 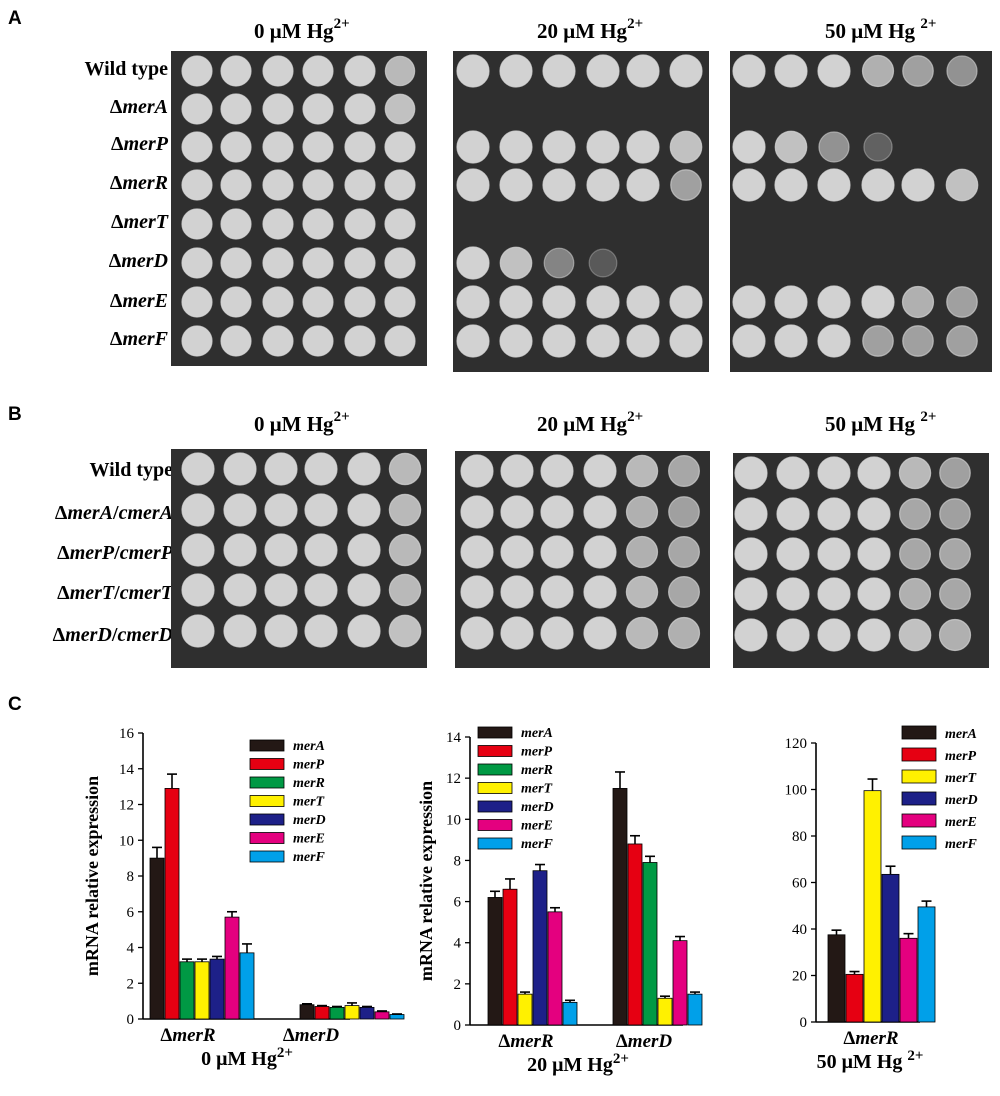 I want to click on plate-b-1-spot-r1-c5, so click(x=684, y=512).